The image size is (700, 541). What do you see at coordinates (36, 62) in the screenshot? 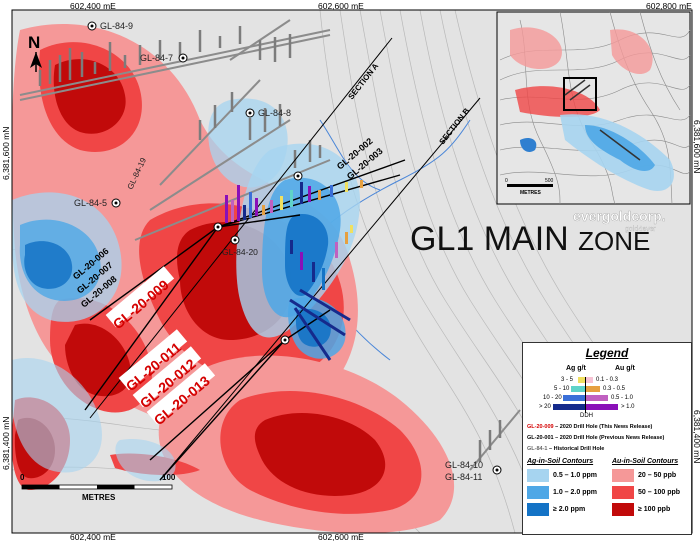
I see `north-arrow` at bounding box center [36, 62].